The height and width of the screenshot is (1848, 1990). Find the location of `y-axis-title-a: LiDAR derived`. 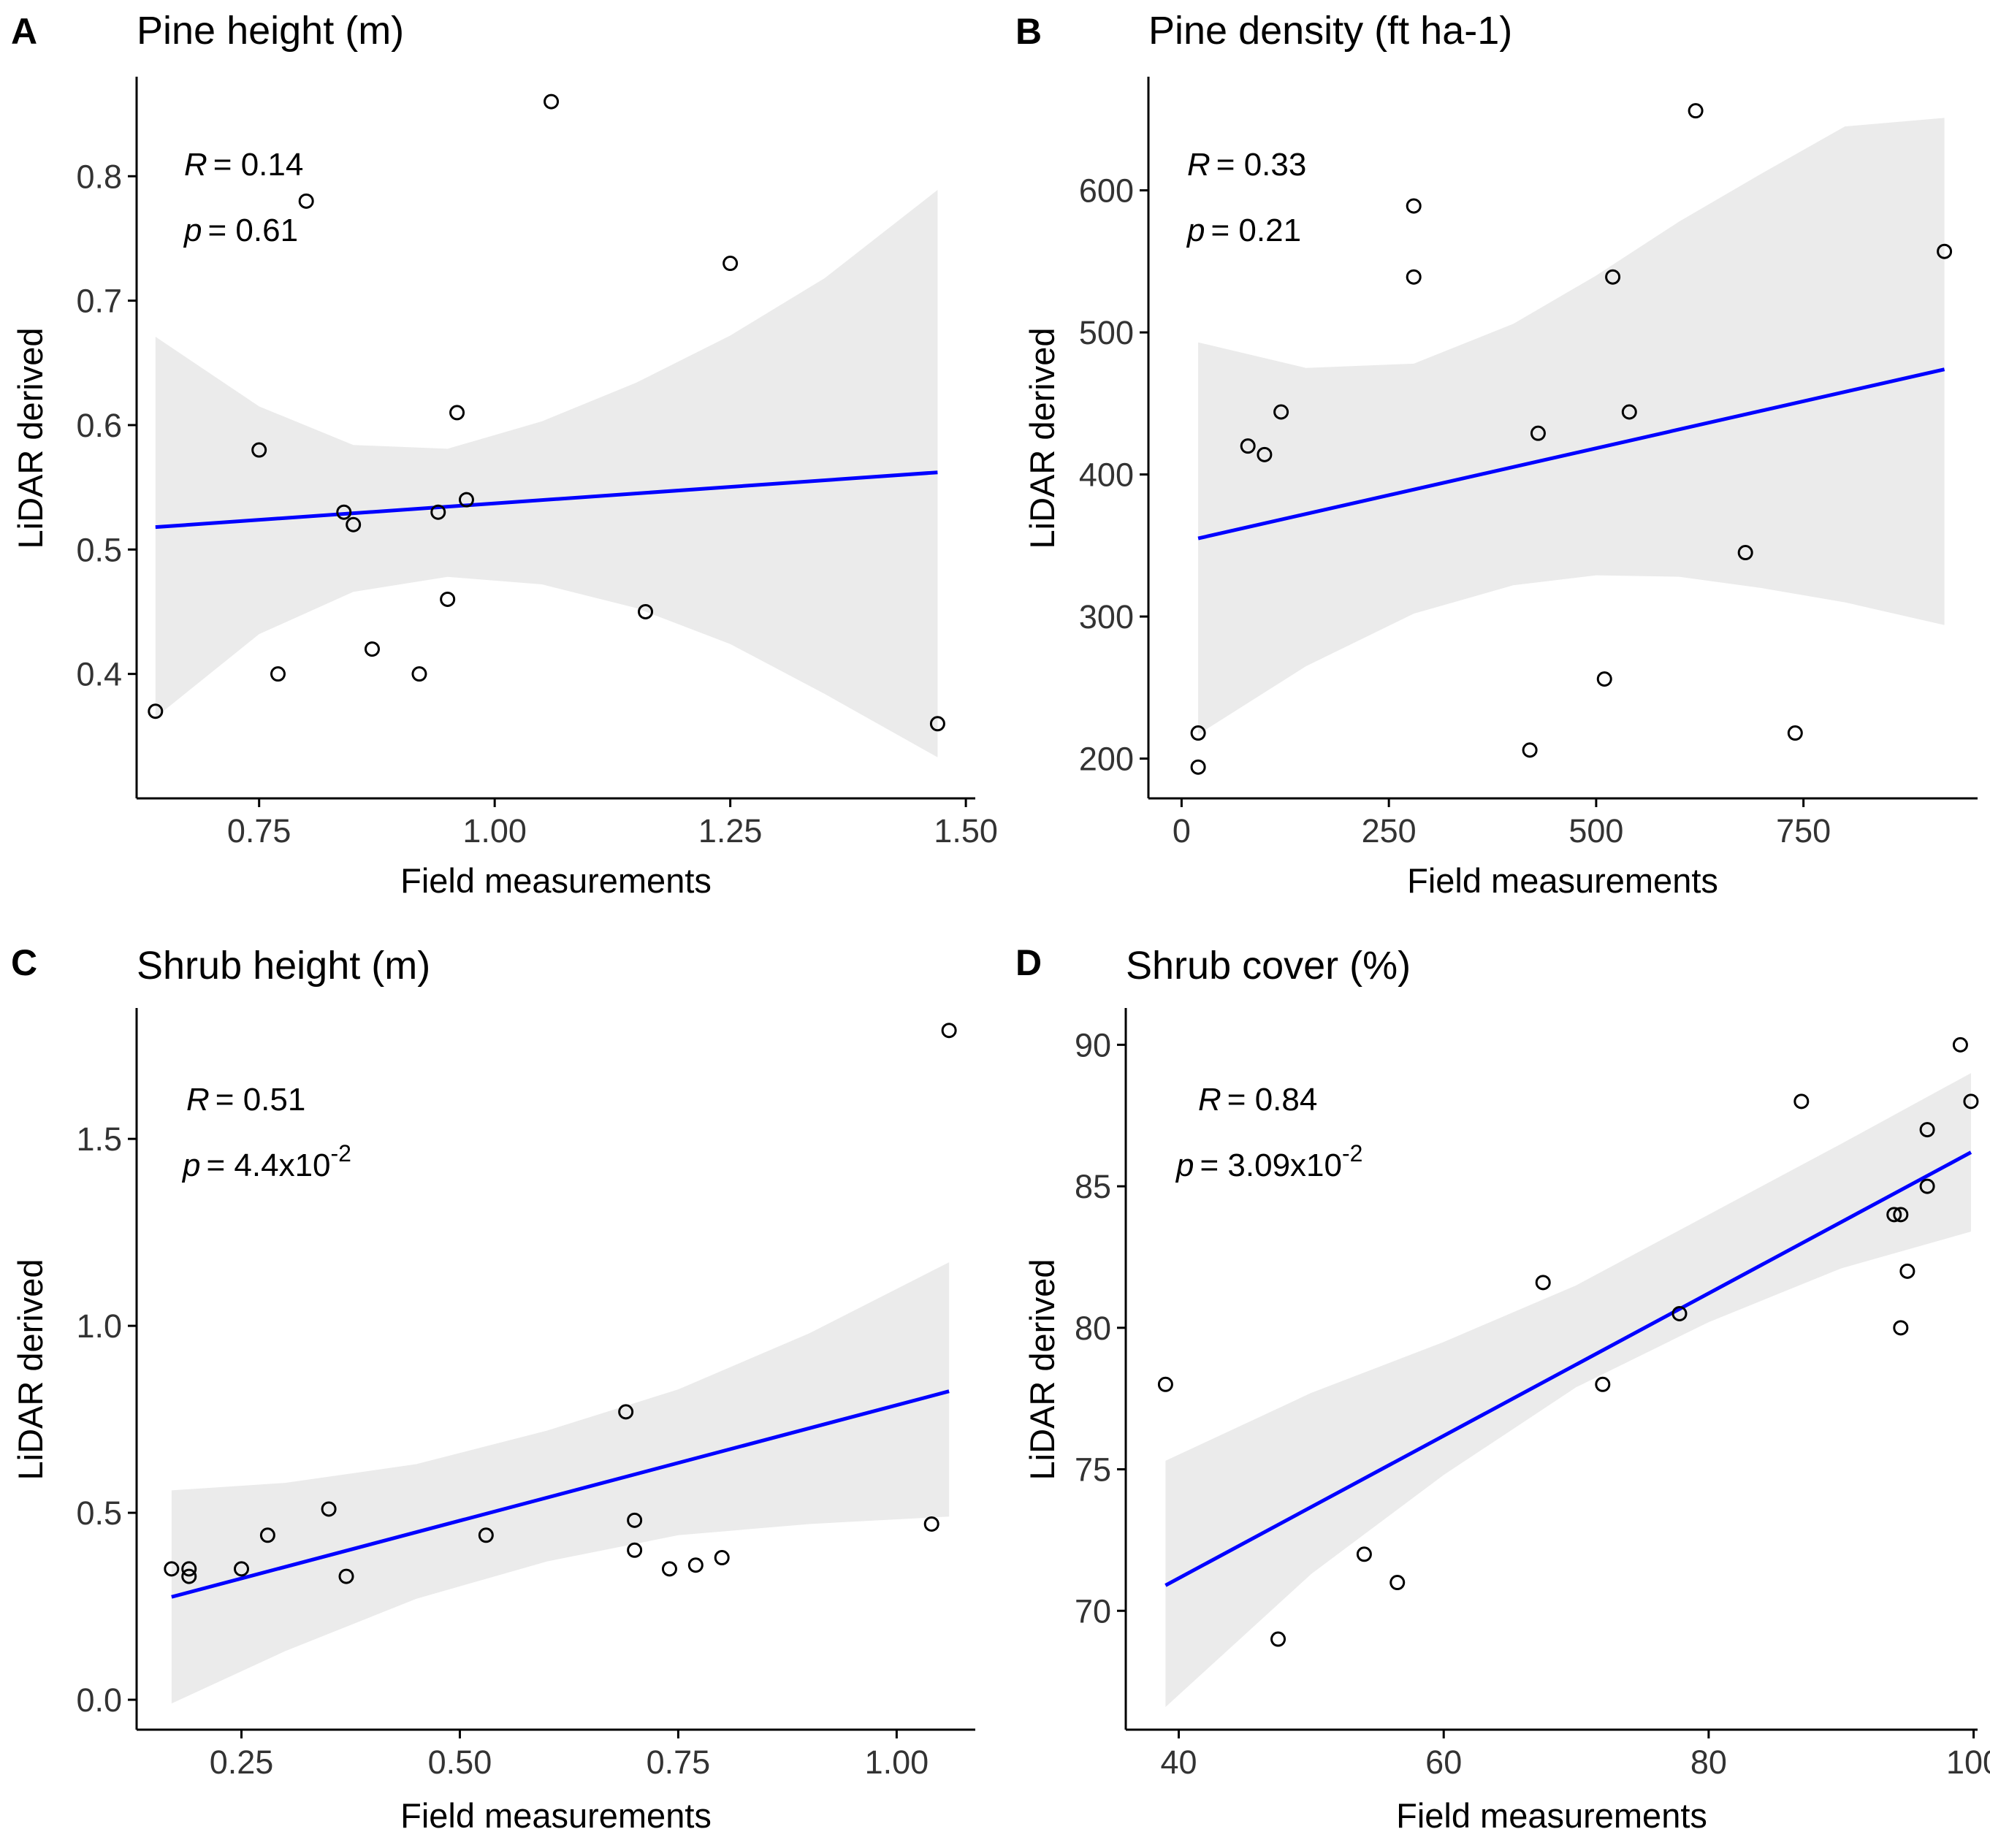

y-axis-title-a: LiDAR derived is located at coordinates (30, 438).